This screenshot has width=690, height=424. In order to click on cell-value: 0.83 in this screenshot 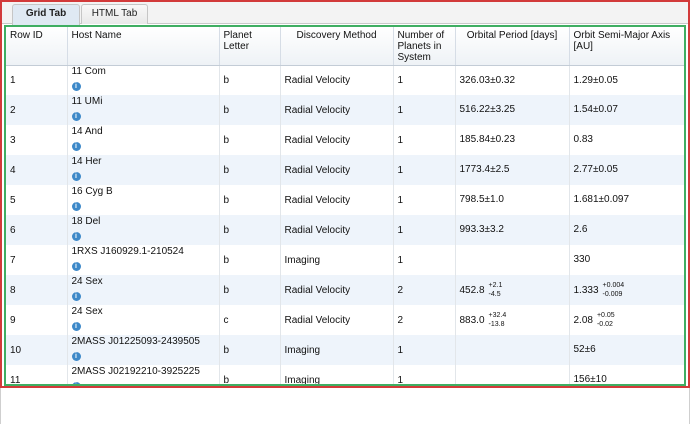, I will do `click(583, 140)`.